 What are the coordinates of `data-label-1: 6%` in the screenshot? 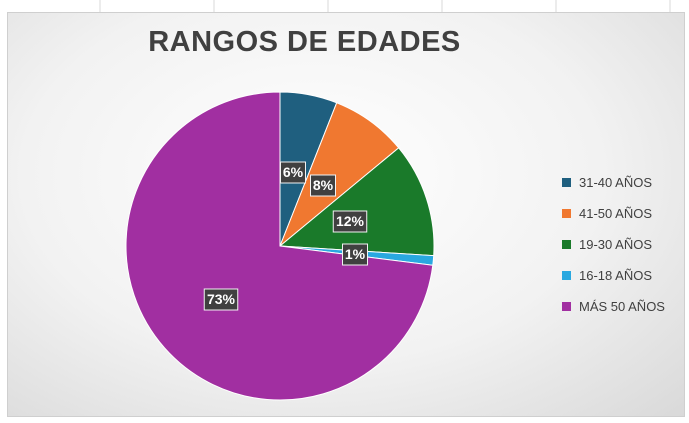 It's located at (293, 172).